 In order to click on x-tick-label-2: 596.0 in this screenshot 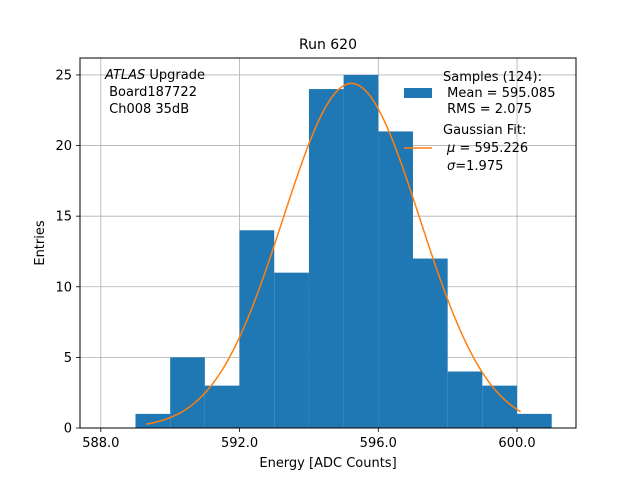, I will do `click(378, 443)`.